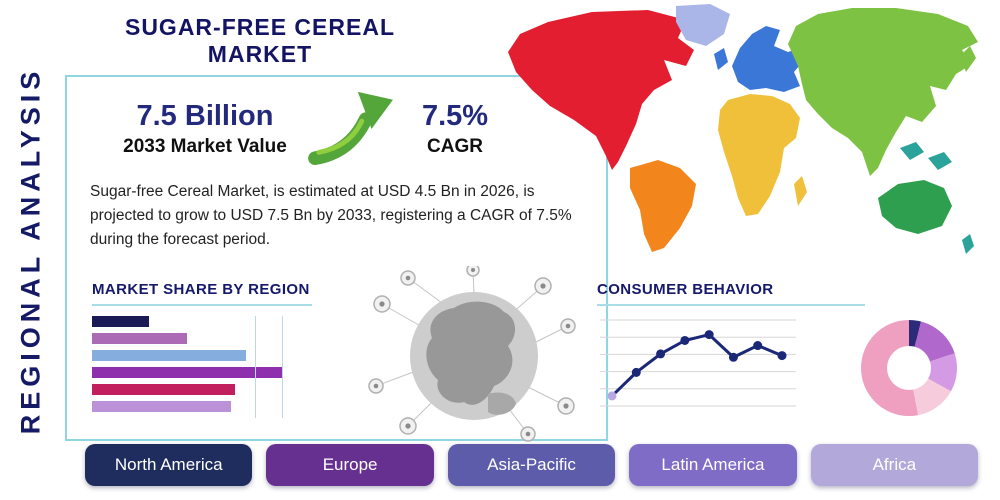 Image resolution: width=1000 pixels, height=500 pixels. I want to click on map-greenland, so click(703, 25).